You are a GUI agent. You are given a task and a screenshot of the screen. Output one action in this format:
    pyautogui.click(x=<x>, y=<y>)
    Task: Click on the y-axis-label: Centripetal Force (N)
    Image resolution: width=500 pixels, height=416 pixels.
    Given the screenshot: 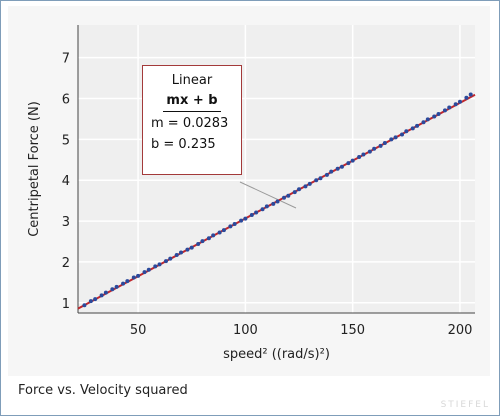 What is the action you would take?
    pyautogui.click(x=34, y=169)
    